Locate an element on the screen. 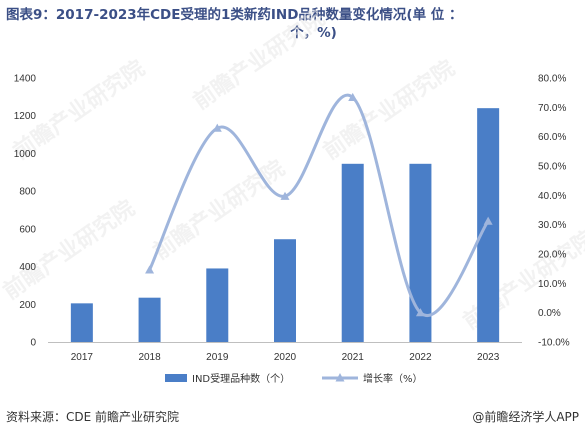 The image size is (585, 436). y-left-tick-label: 1200 is located at coordinates (25, 116).